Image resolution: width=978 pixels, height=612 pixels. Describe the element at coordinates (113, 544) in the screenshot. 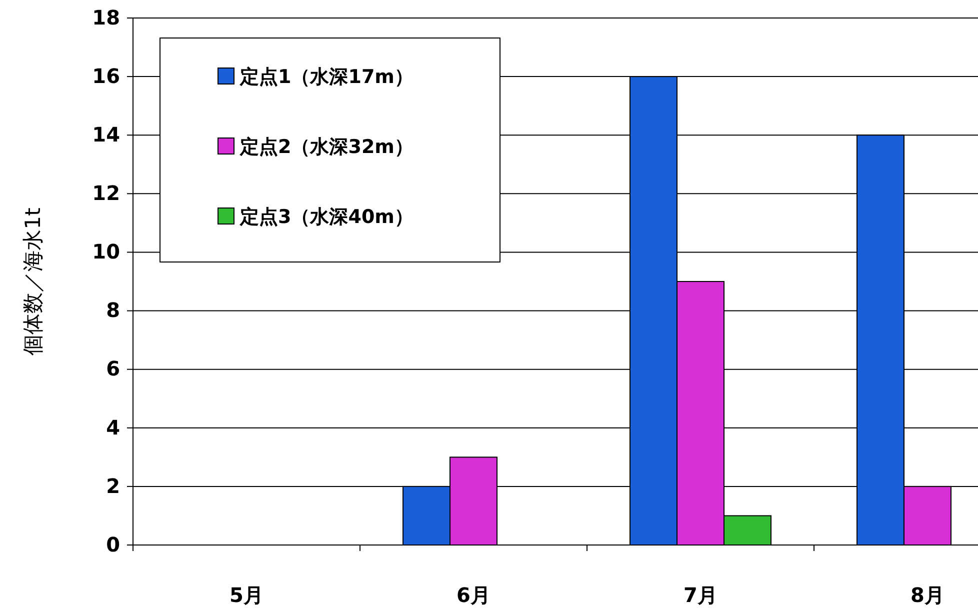

I see `y-tick-label: 0` at that location.